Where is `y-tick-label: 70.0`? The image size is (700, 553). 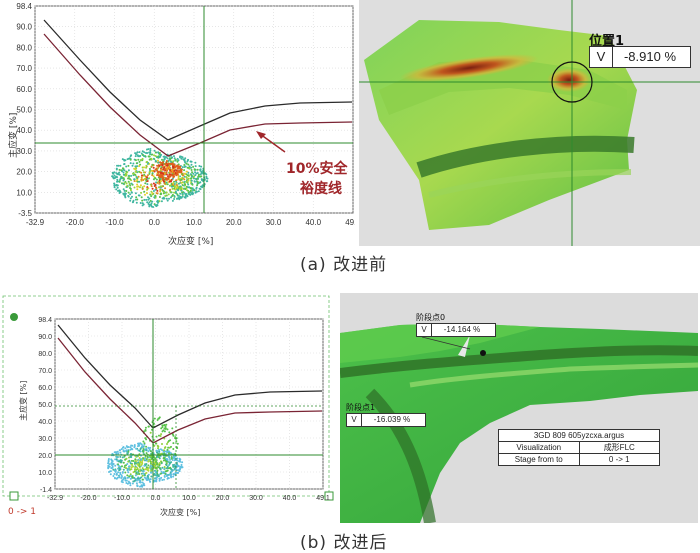
y-tick-label: 70.0 is located at coordinates (24, 68).